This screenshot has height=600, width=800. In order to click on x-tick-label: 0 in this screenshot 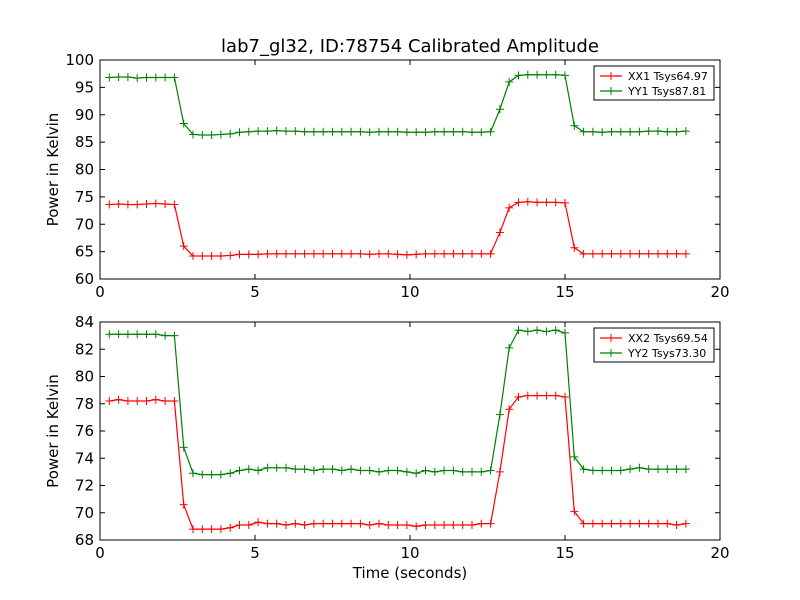, I will do `click(100, 553)`.